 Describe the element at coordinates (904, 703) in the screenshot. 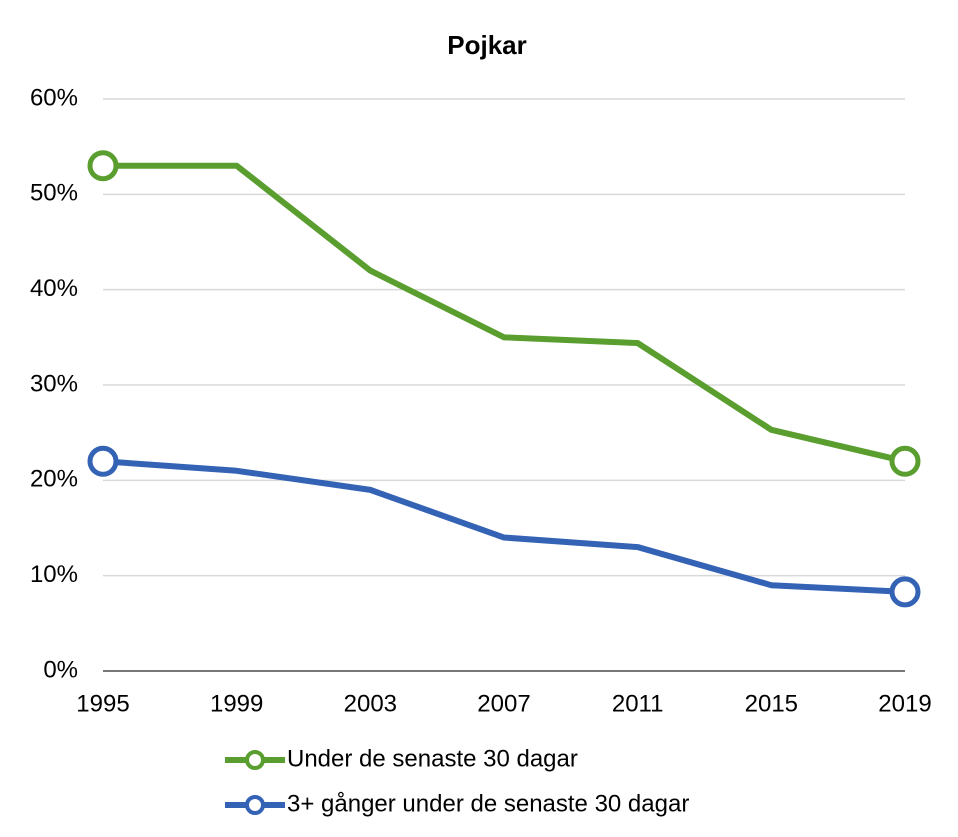

I see `x-tick-label: 2019` at that location.